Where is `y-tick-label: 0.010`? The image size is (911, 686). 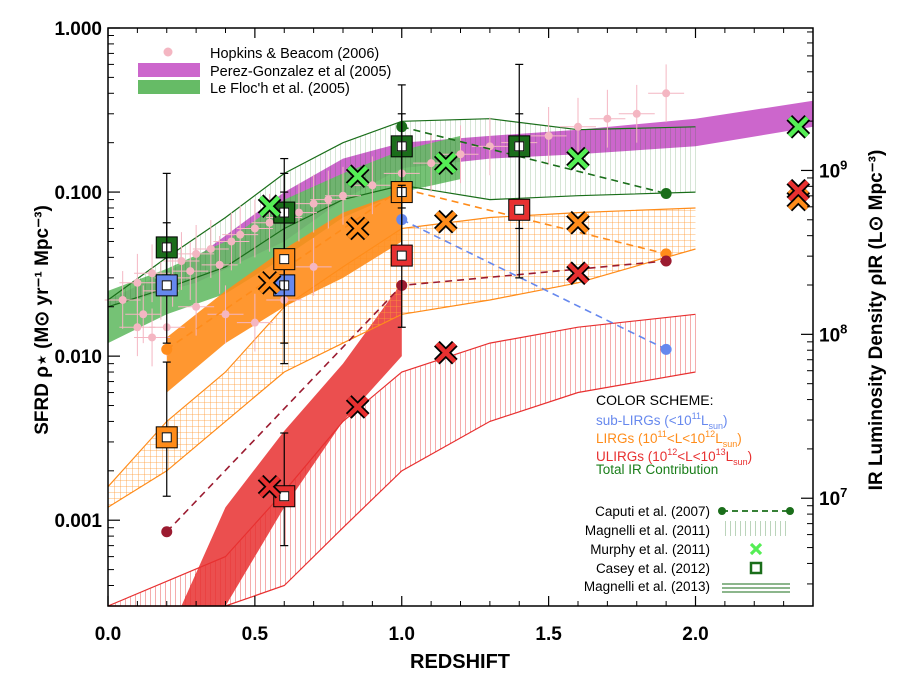 y-tick-label: 0.010 is located at coordinates (78, 357).